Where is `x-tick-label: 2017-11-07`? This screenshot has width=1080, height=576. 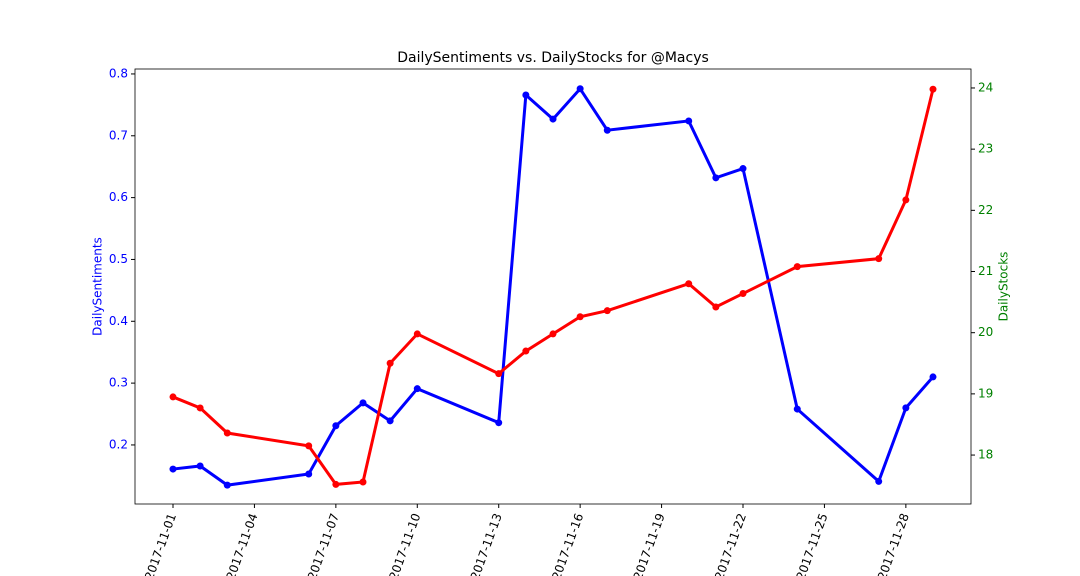
x-tick-label: 2017-11-07 is located at coordinates (323, 543).